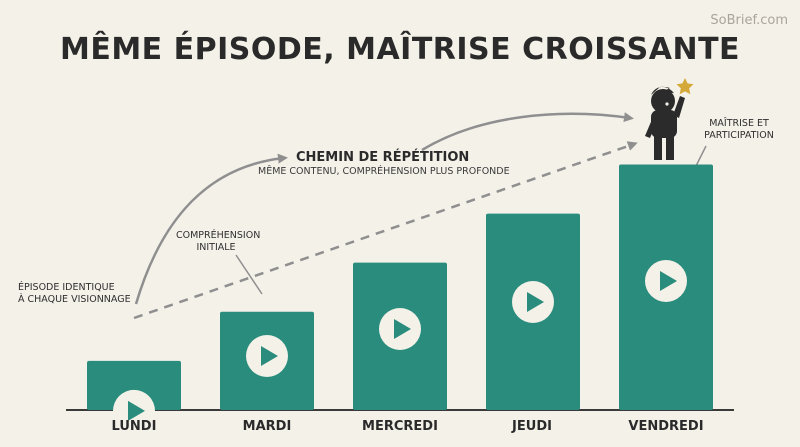 This screenshot has height=447, width=800. Describe the element at coordinates (666, 426) in the screenshot. I see `day-label: VENDREDI` at that location.